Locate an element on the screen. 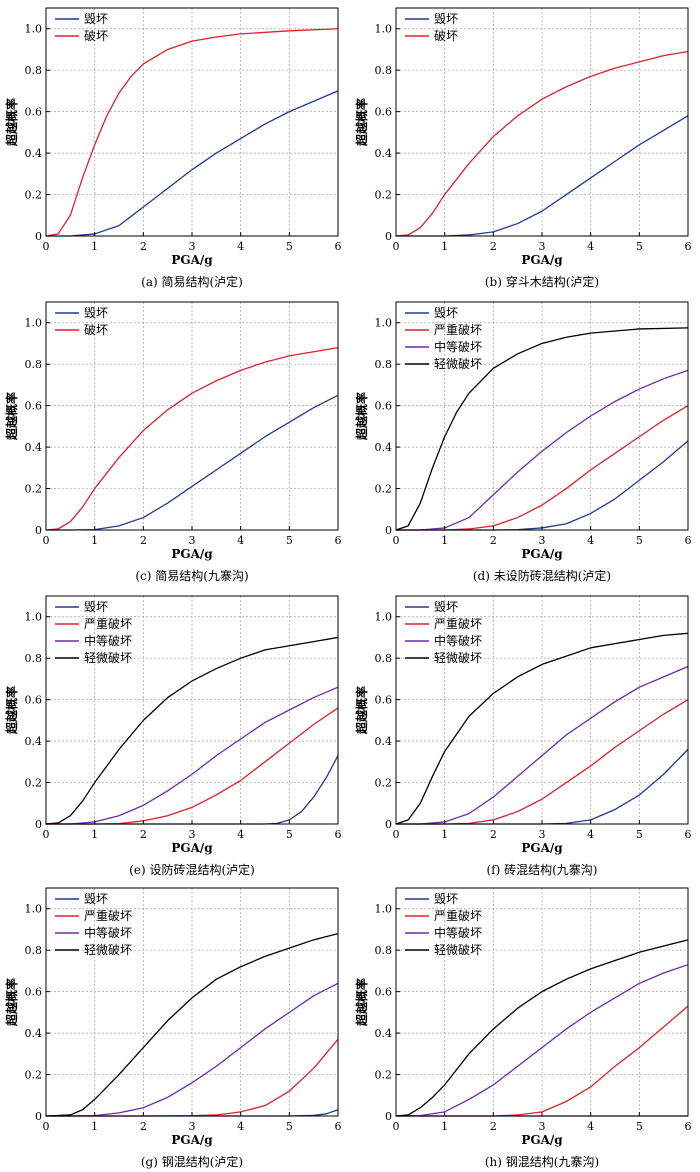 This screenshot has height=1172, width=700. chart-caption: (a) 简易结构(泸定) is located at coordinates (192, 281).